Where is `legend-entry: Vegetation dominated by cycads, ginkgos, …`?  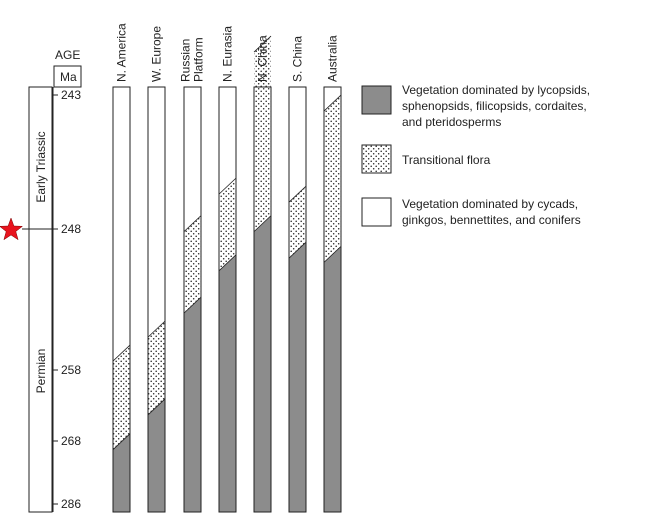
legend-entry: Vegetation dominated by cycads, ginkgos, … is located at coordinates (471, 212).